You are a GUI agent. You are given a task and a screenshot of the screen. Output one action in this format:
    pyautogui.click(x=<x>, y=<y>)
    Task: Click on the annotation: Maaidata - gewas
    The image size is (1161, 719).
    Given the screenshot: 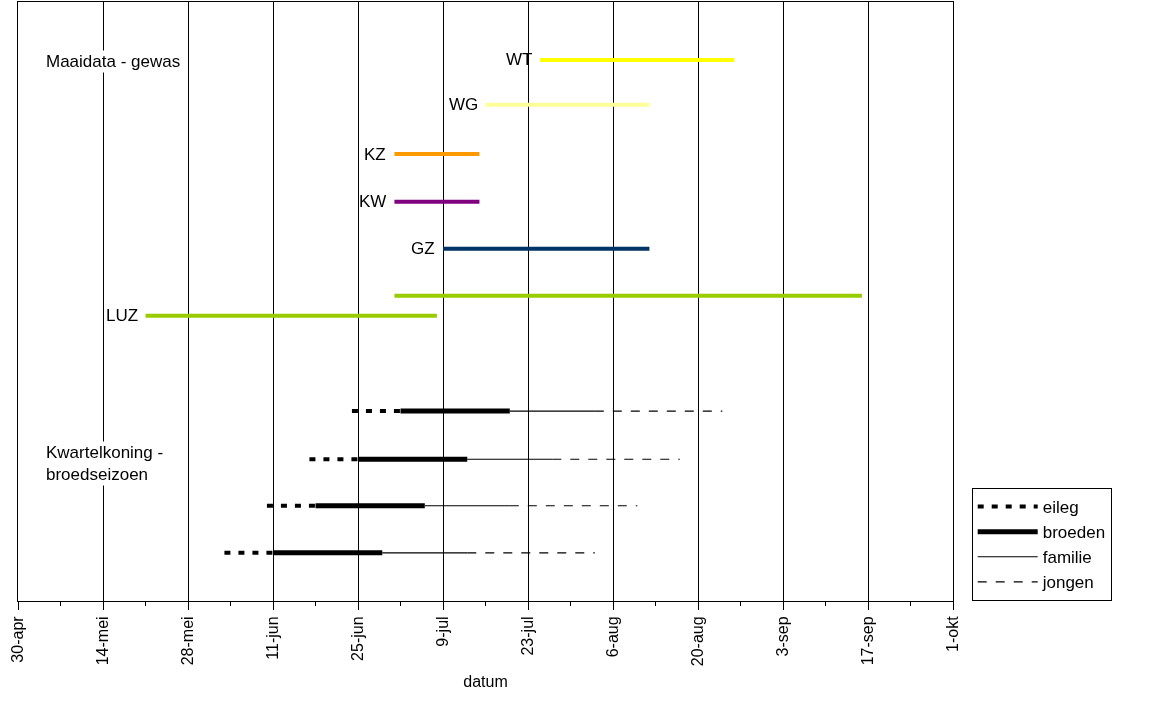 What is the action you would take?
    pyautogui.click(x=113, y=61)
    